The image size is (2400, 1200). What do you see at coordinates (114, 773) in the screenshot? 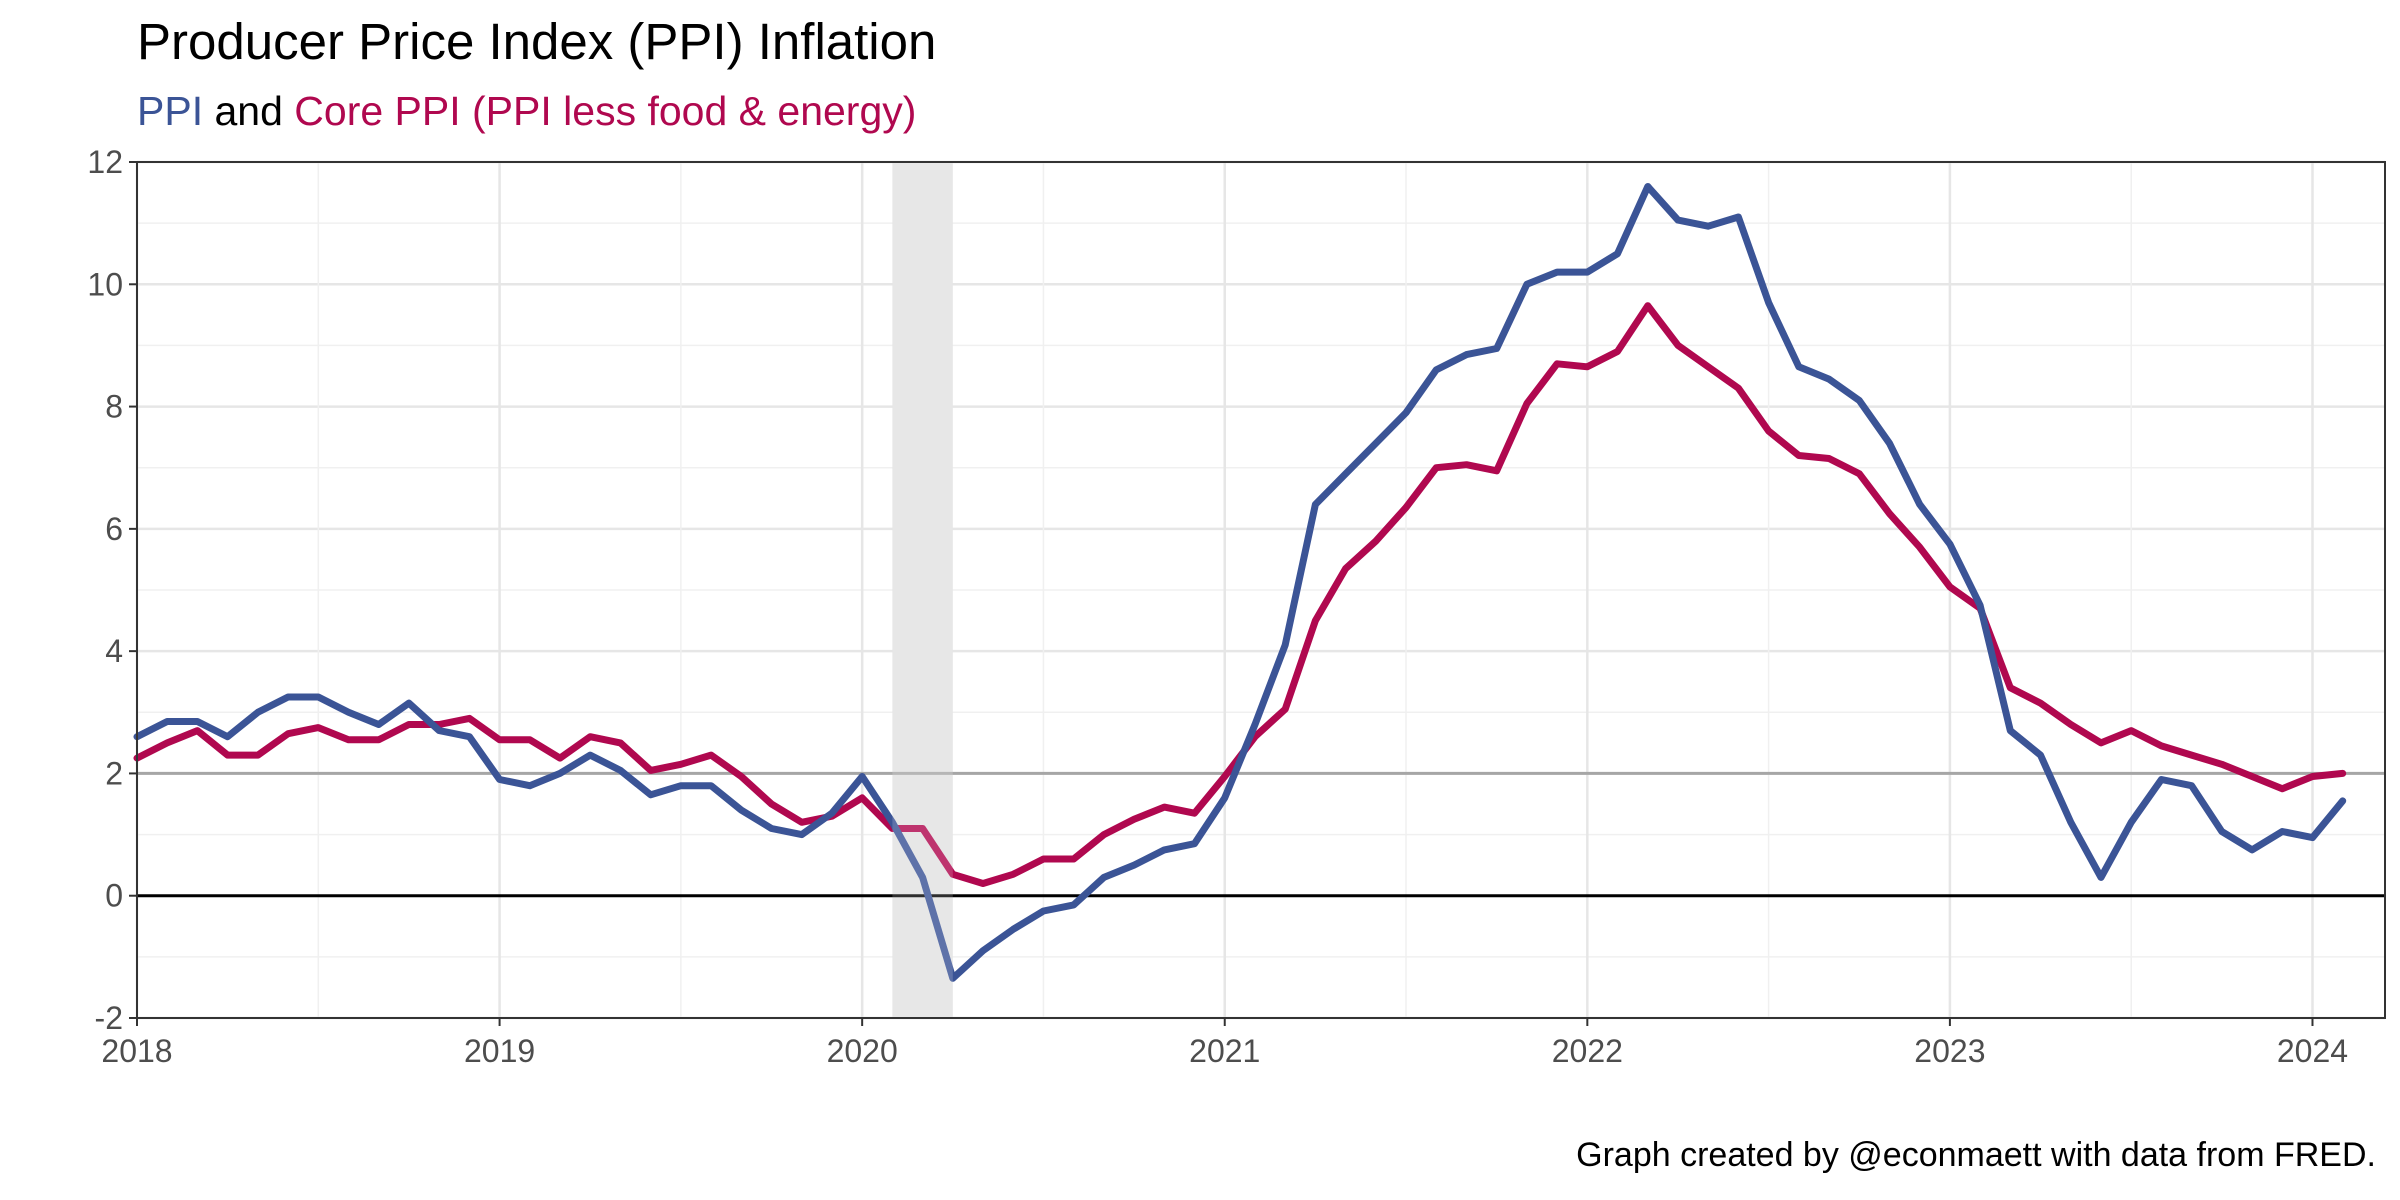
I see `y-tick-label: 2` at bounding box center [114, 773].